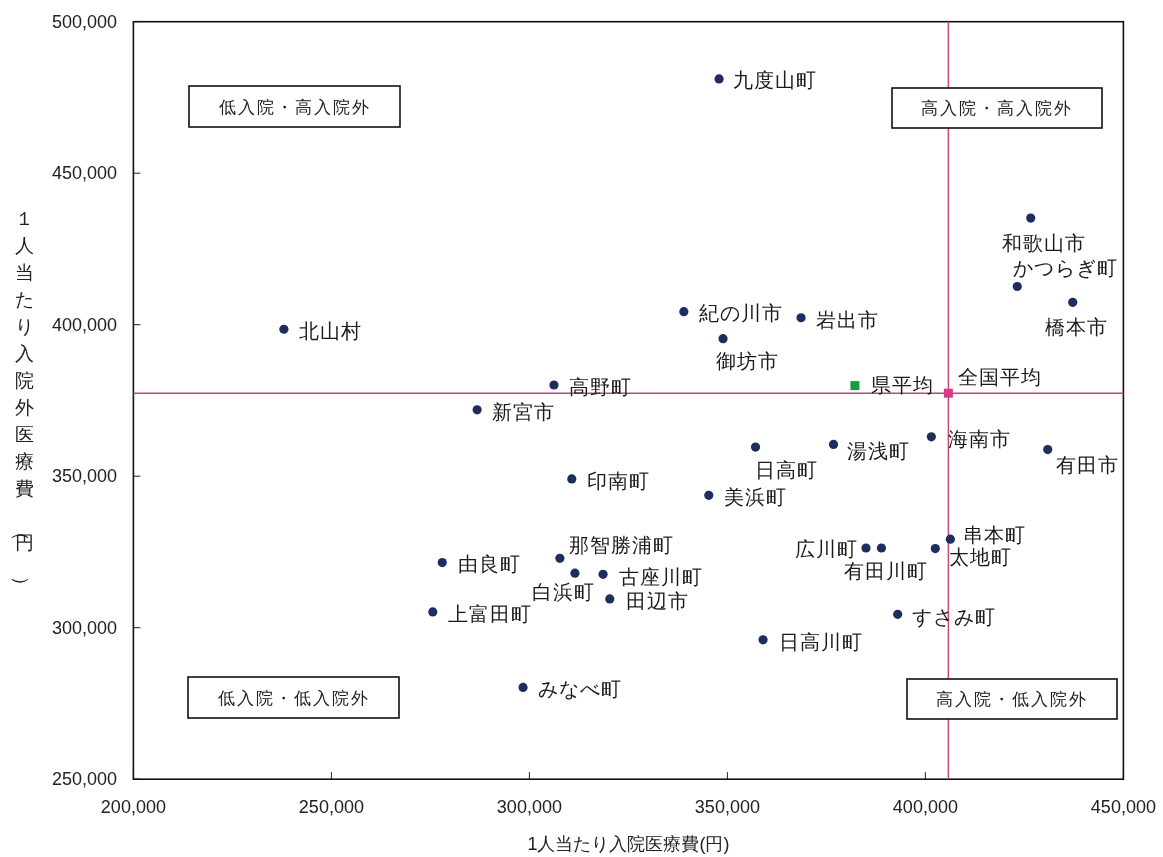 Image resolution: width=1163 pixels, height=857 pixels. What do you see at coordinates (786, 470) in the screenshot?
I see `data-label: 日高町` at bounding box center [786, 470].